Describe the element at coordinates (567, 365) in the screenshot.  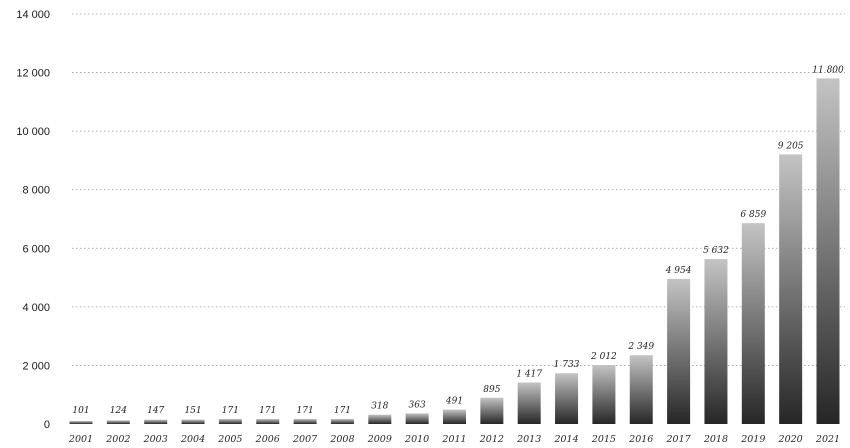
I see `data-label: 1 733` at that location.